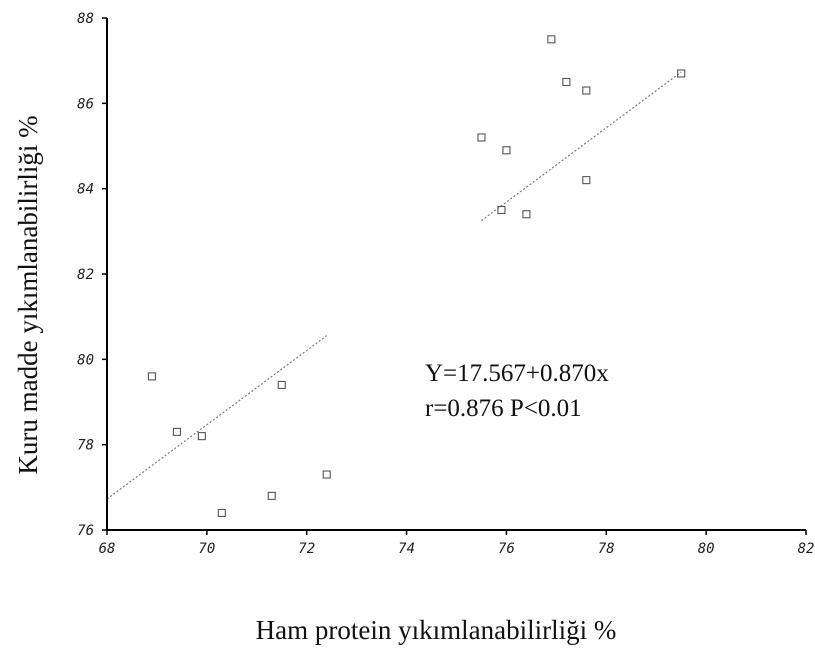 The width and height of the screenshot is (815, 657). What do you see at coordinates (606, 549) in the screenshot?
I see `x-tick-label: 78` at bounding box center [606, 549].